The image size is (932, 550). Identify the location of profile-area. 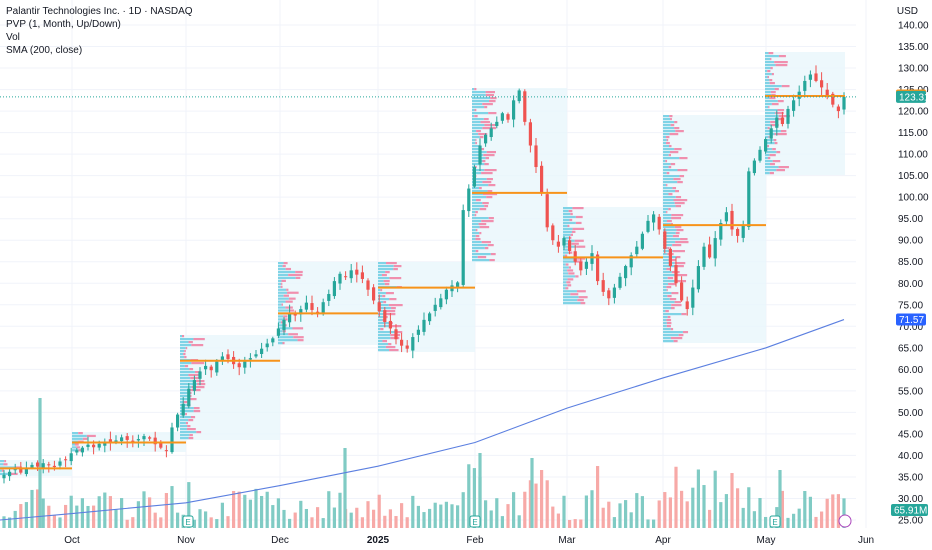
(519, 175).